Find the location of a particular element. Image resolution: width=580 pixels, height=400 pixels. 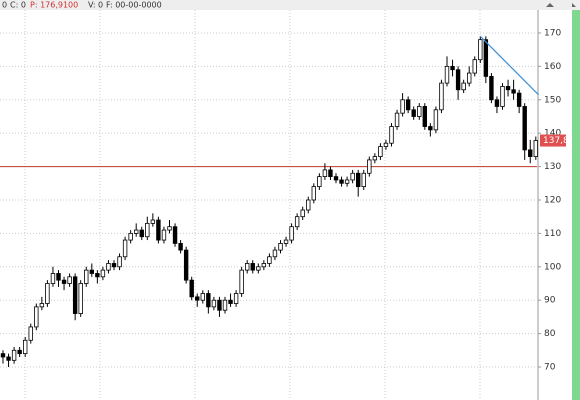

status-item: V: 0 is located at coordinates (95, 5).